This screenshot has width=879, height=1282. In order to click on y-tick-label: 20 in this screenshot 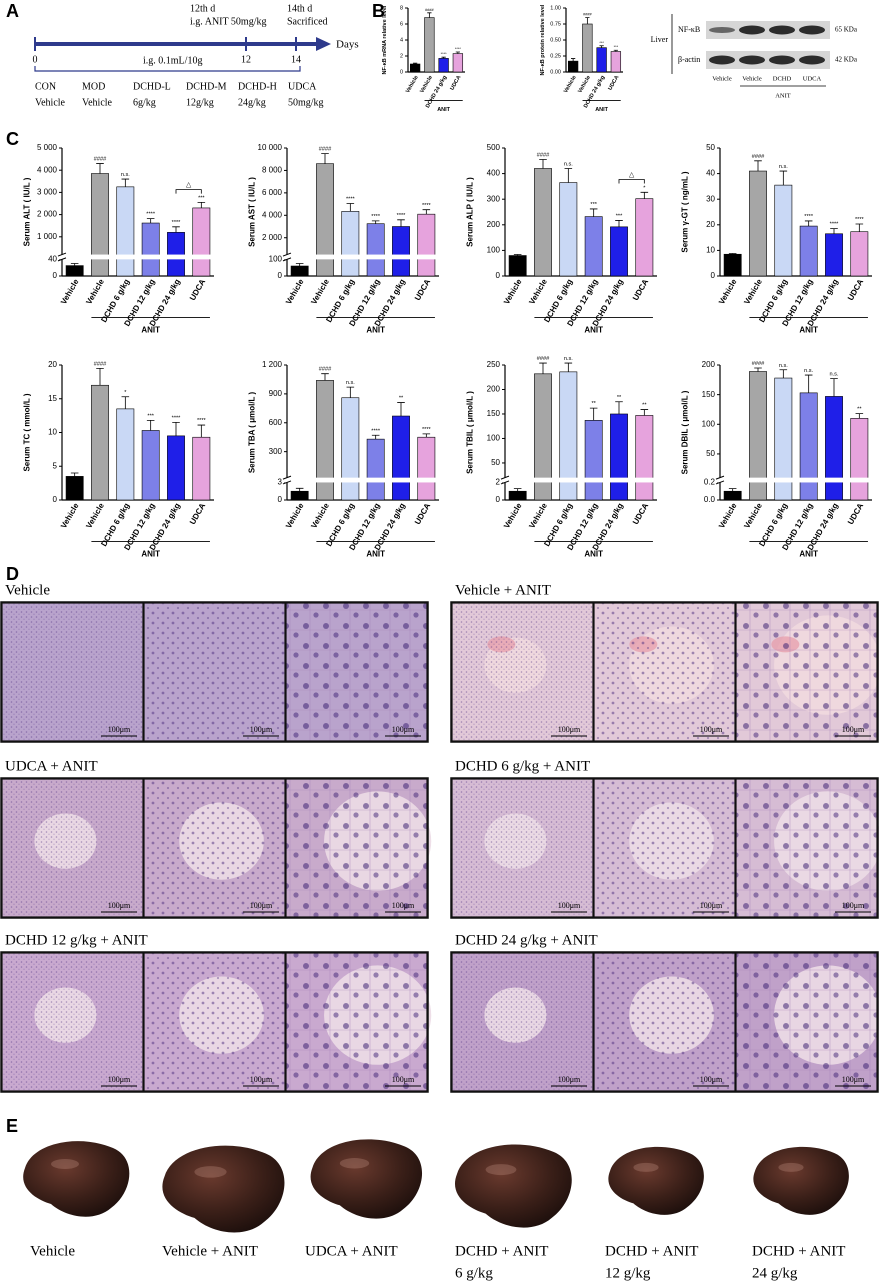, I will do `click(52, 364)`.